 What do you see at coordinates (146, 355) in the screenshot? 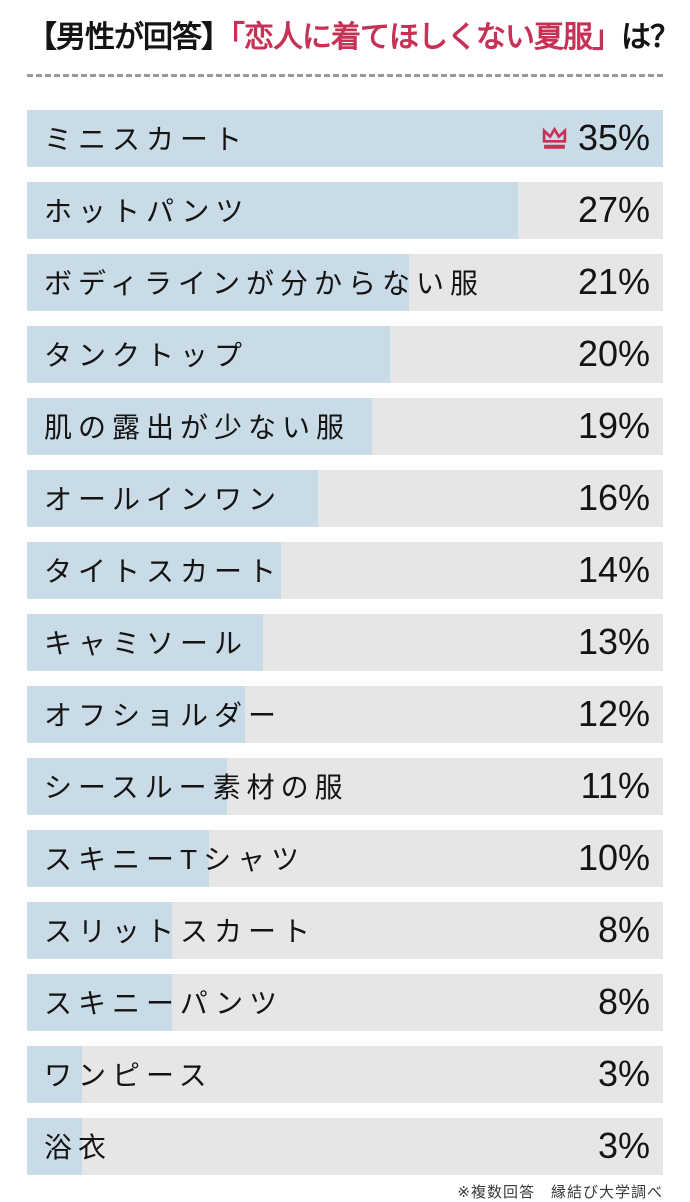
I see `bar-label: タンクトップ` at bounding box center [146, 355].